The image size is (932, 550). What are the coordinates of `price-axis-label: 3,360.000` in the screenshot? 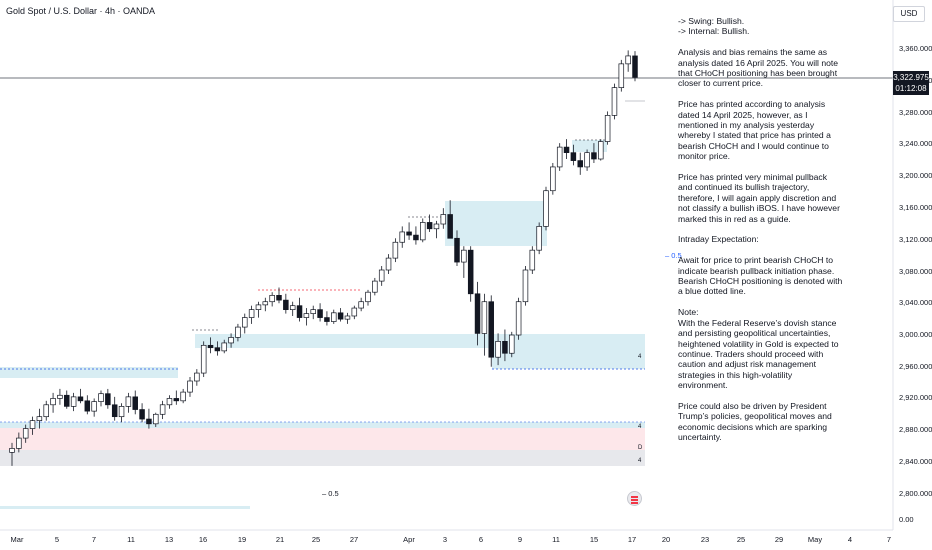 It's located at (915, 48).